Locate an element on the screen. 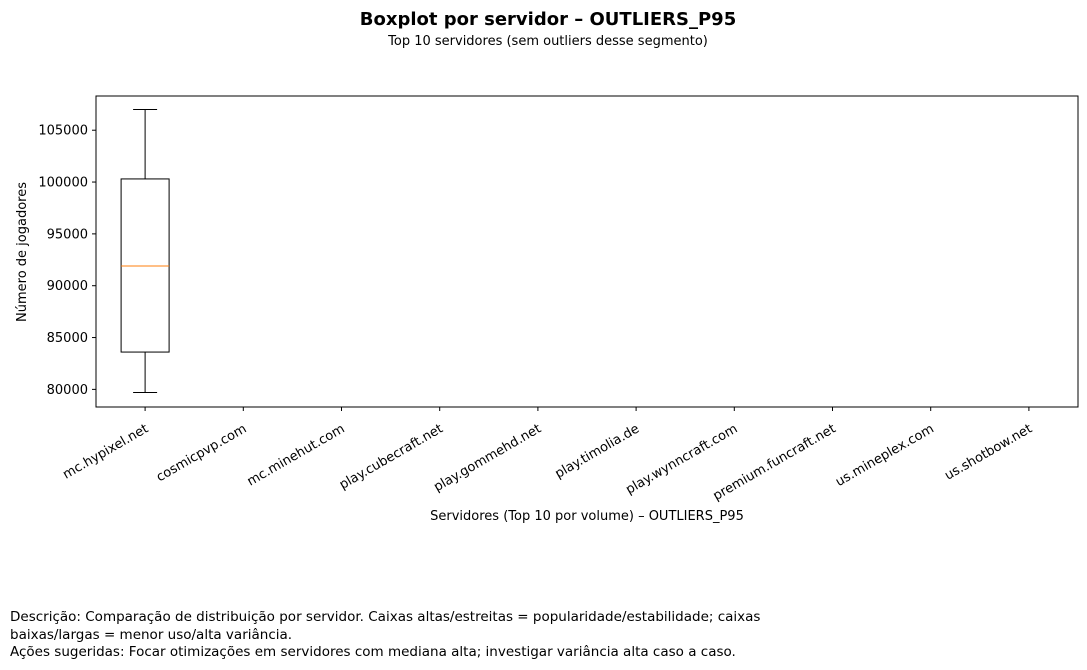  y-tick-label: 80000 is located at coordinates (67, 390).